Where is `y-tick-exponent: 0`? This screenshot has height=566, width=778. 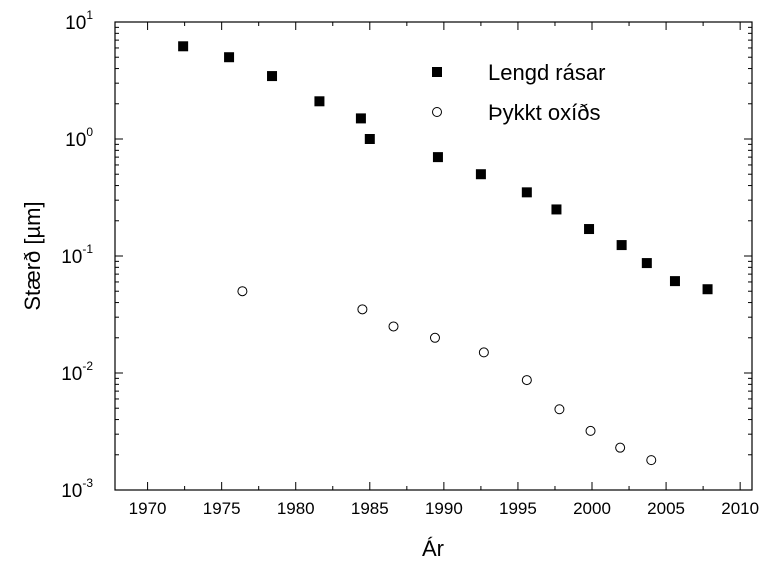 y-tick-exponent: 0 is located at coordinates (89, 132).